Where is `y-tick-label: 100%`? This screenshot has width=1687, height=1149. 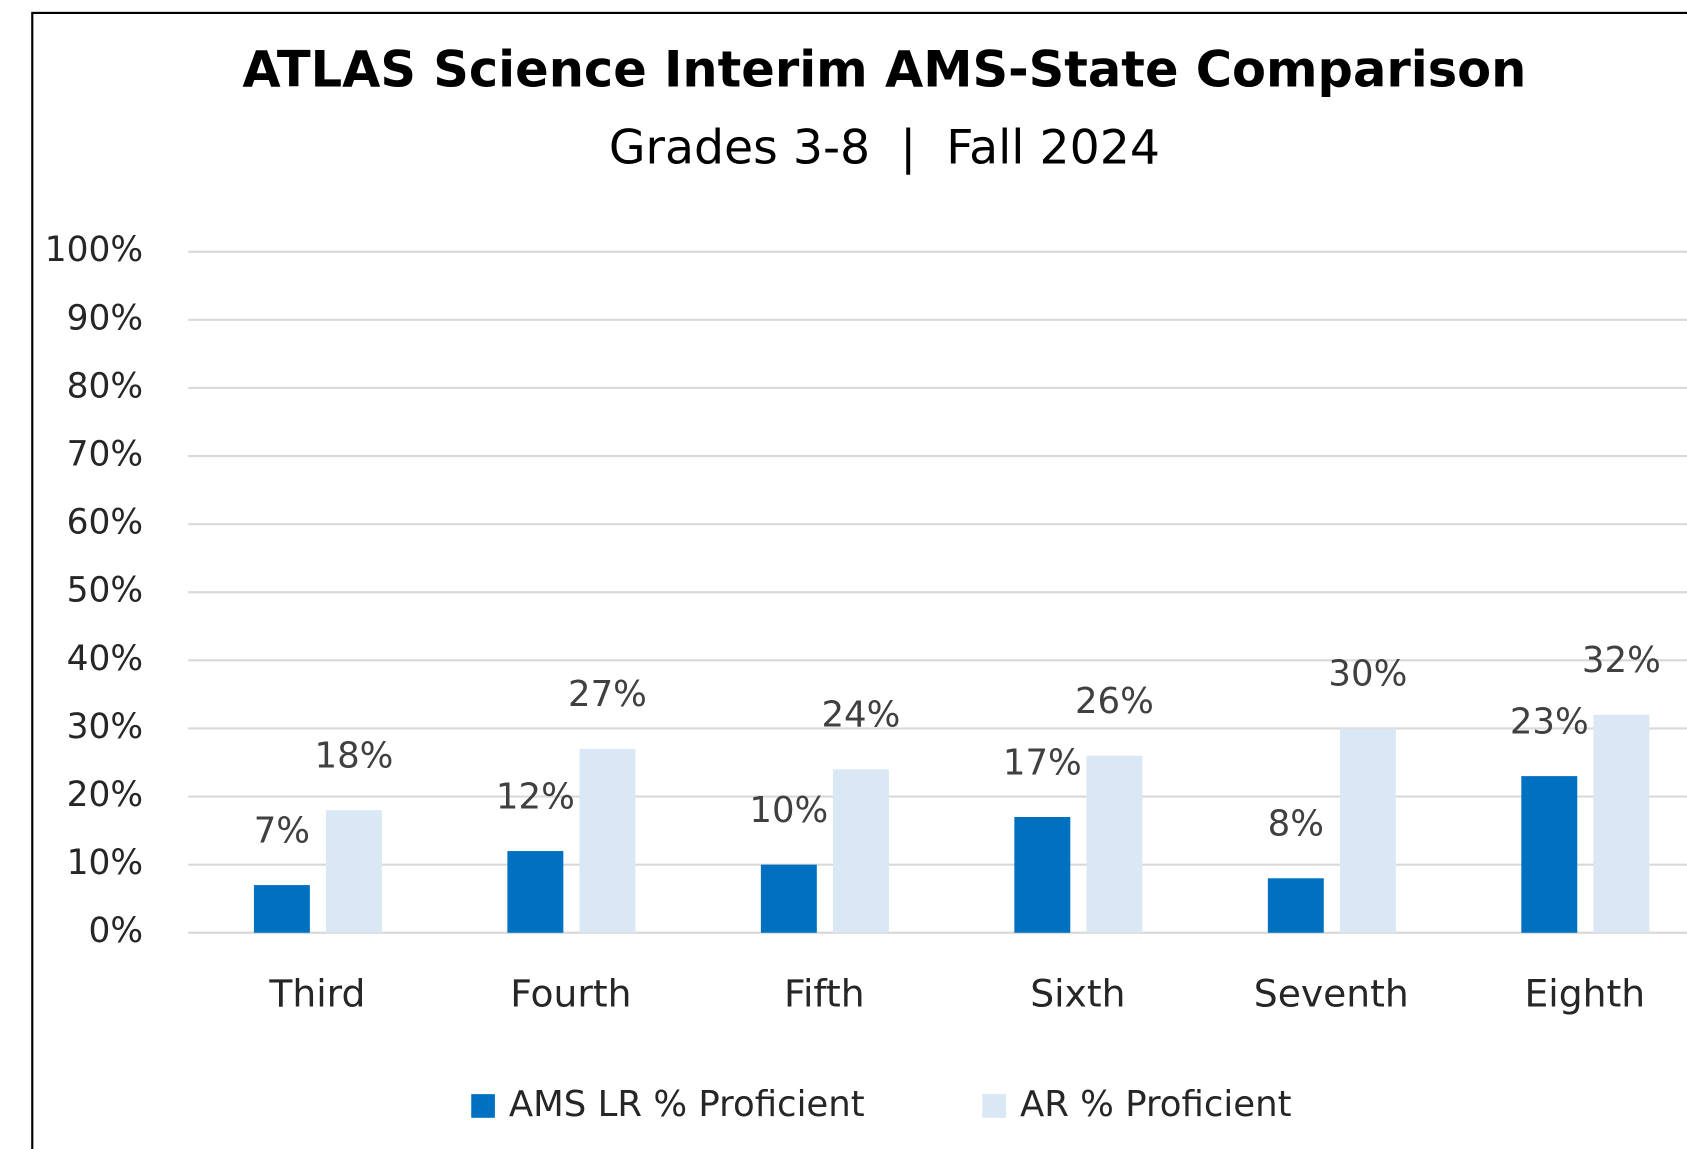 y-tick-label: 100% is located at coordinates (94, 250).